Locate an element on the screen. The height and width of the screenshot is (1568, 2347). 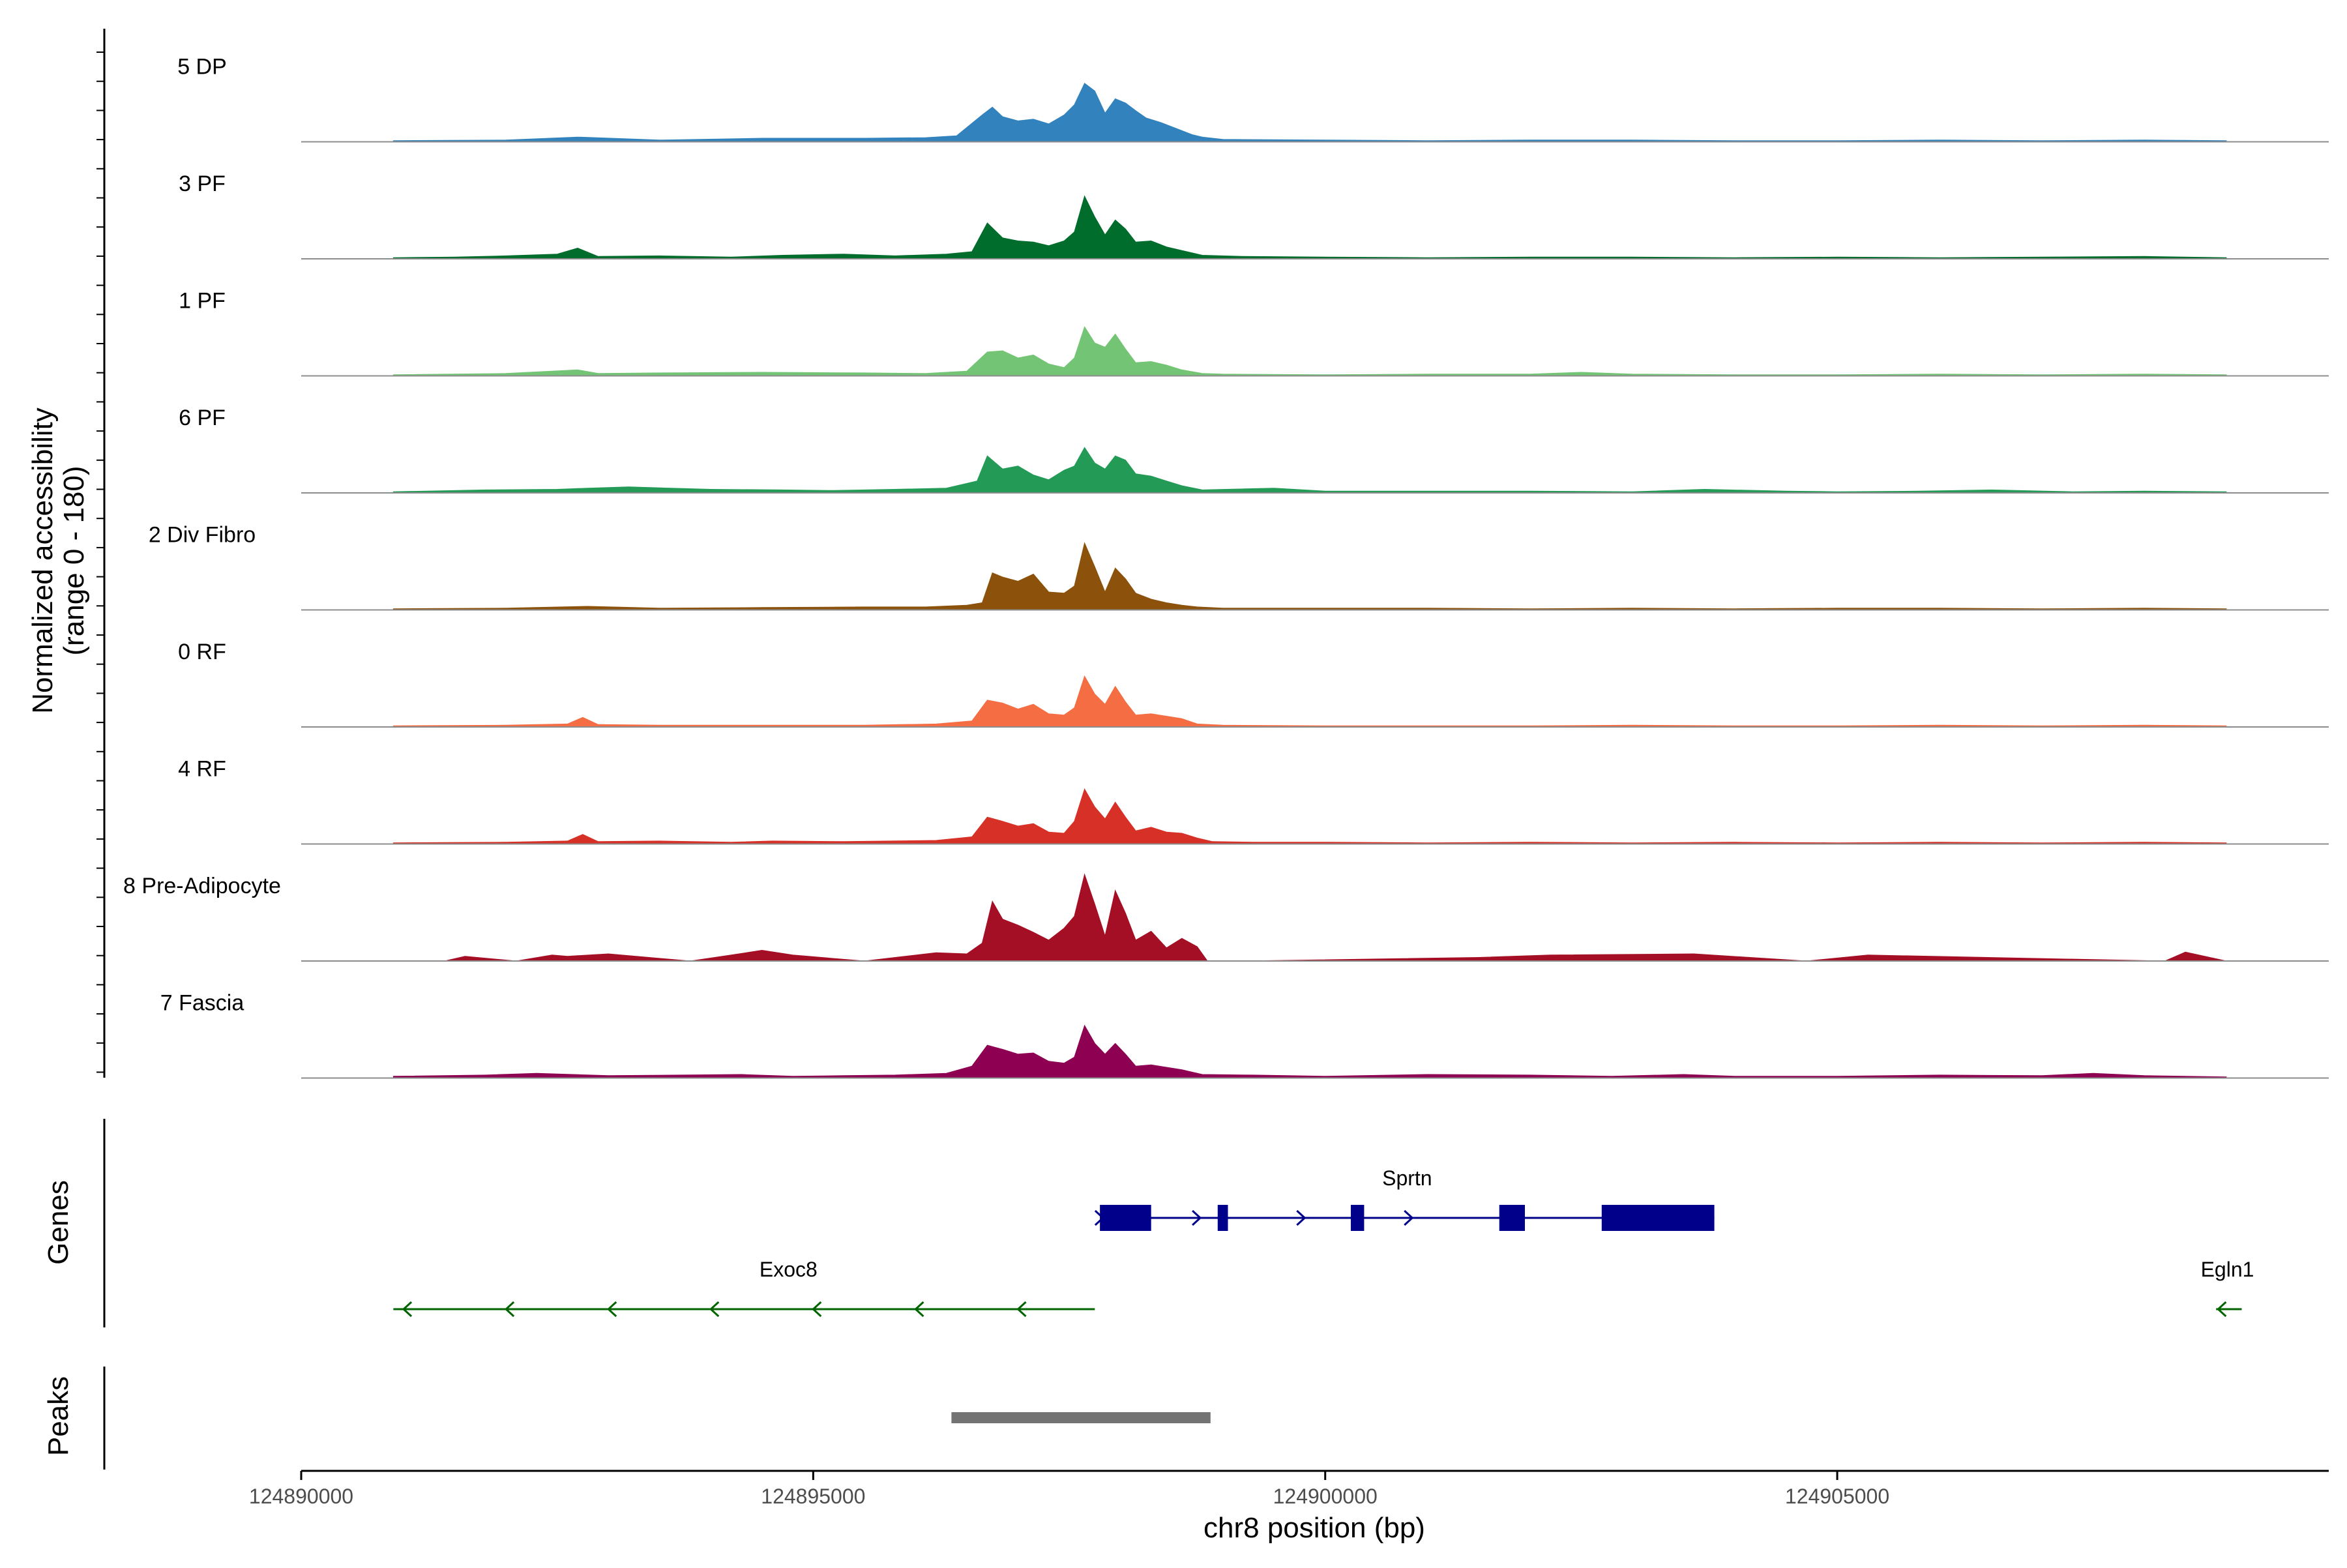
peaks-panel-title: Peaks is located at coordinates (58, 1416).